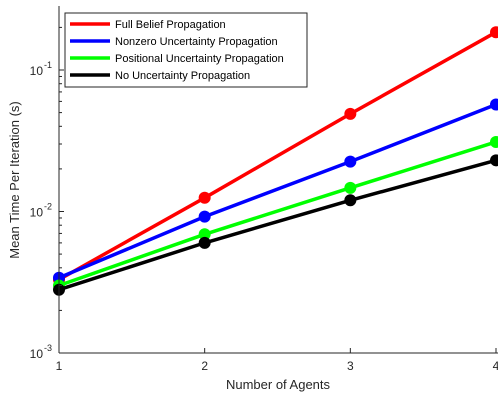 The width and height of the screenshot is (498, 393). I want to click on legend-label: Positional Uncertainty Propagation, so click(199, 59).